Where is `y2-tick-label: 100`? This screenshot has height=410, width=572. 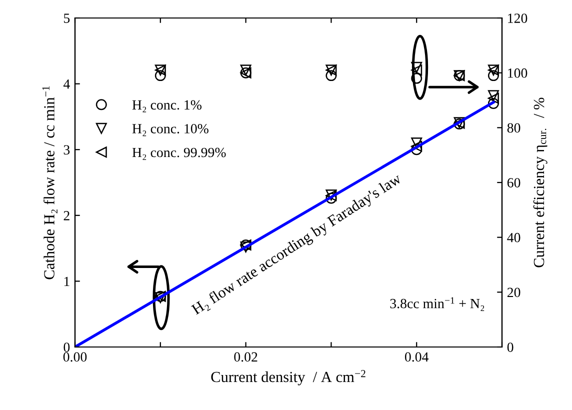
y2-tick-label: 100 is located at coordinates (518, 73).